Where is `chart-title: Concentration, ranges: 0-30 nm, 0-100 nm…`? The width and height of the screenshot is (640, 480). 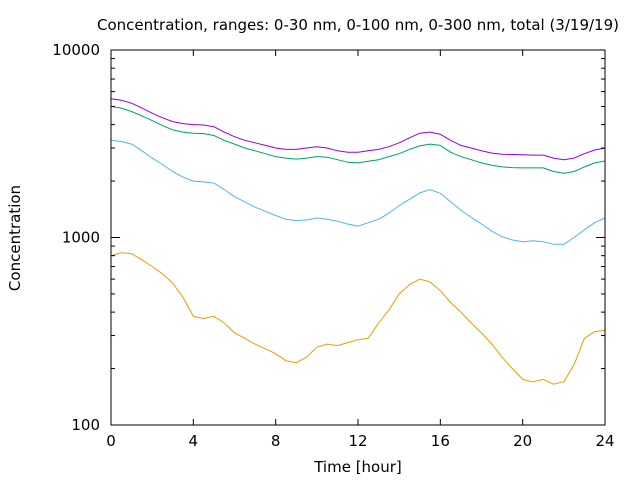
chart-title: Concentration, ranges: 0-30 nm, 0-100 nm… is located at coordinates (358, 25).